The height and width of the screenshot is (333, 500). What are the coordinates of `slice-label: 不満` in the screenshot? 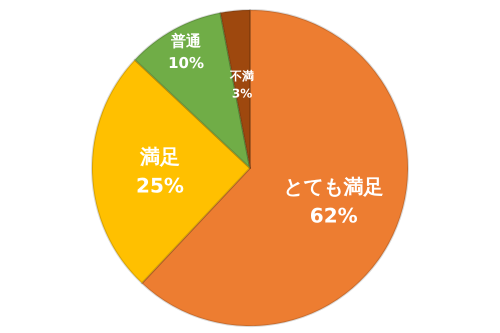 It's located at (241, 76).